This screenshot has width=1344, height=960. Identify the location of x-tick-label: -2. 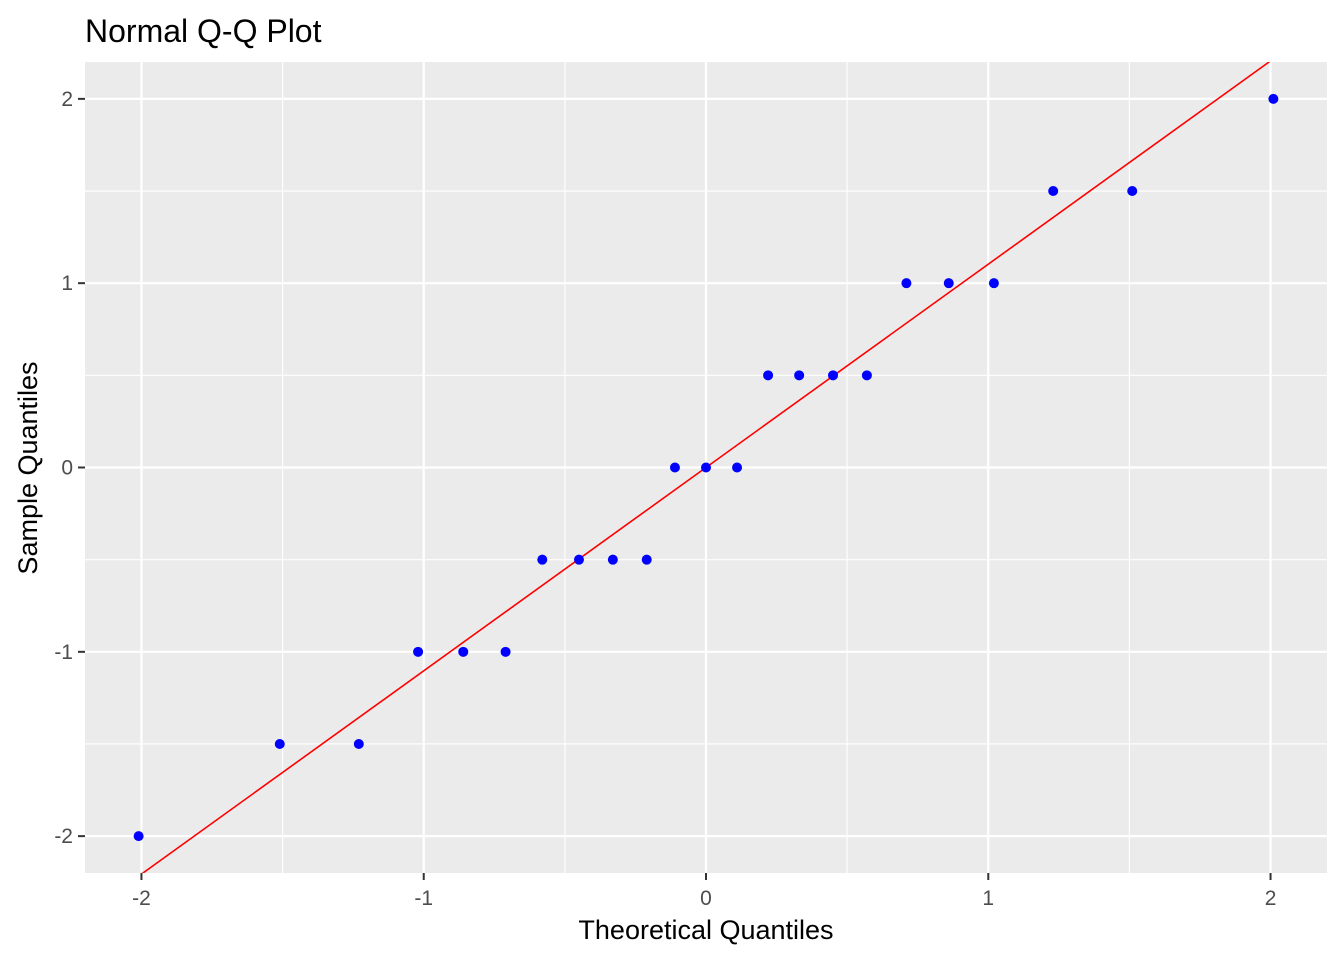
(141, 898).